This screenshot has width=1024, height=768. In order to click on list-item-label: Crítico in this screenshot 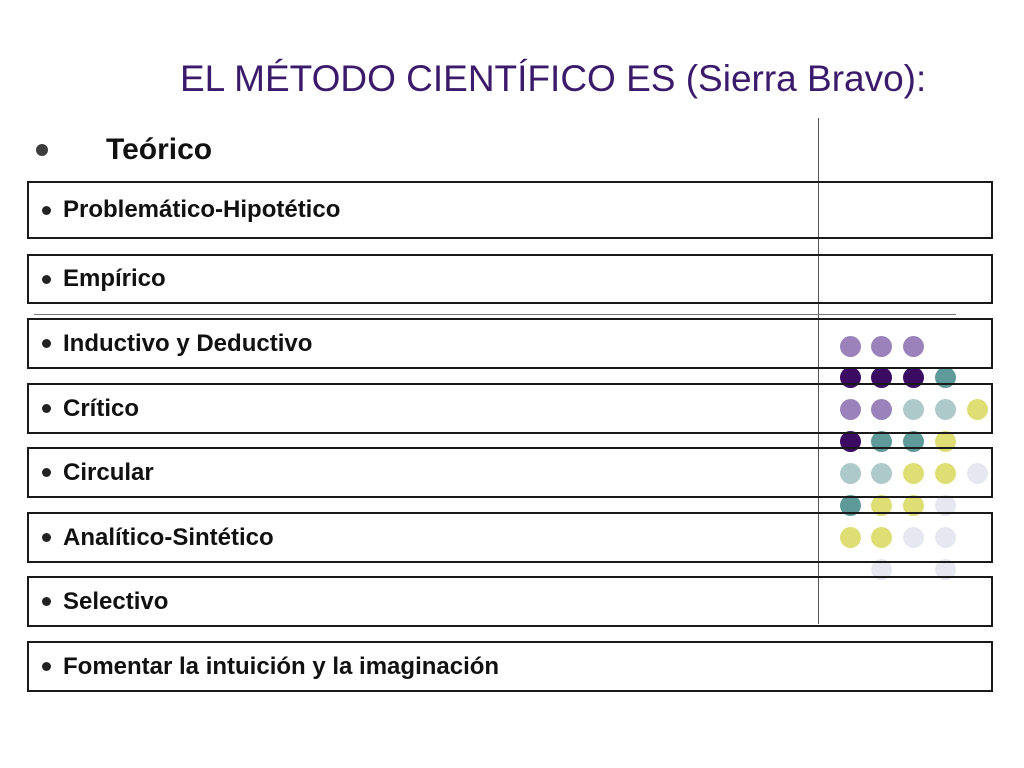, I will do `click(101, 408)`.